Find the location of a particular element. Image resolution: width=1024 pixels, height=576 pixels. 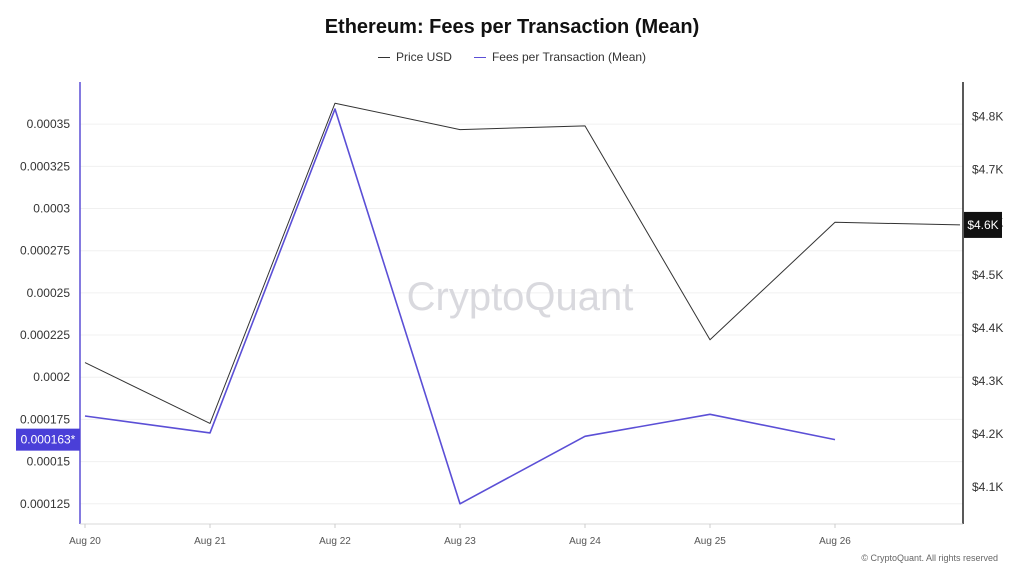

y-left-tick-label: 0.00015 is located at coordinates (49, 462).